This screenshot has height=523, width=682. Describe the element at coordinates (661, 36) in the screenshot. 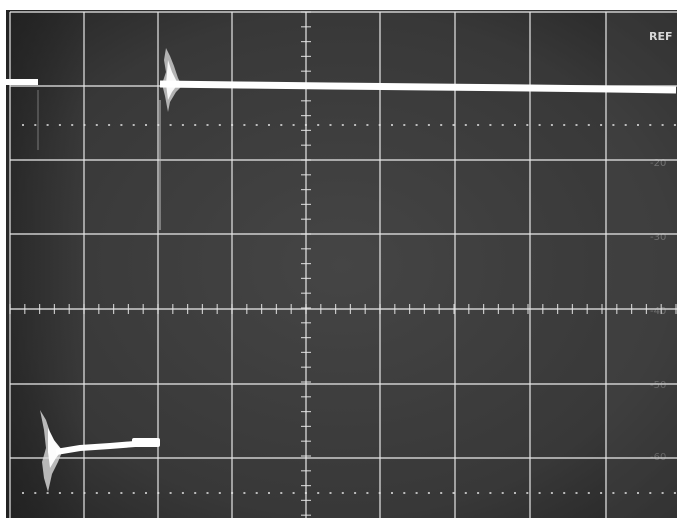

I see `ref-label: REF` at that location.